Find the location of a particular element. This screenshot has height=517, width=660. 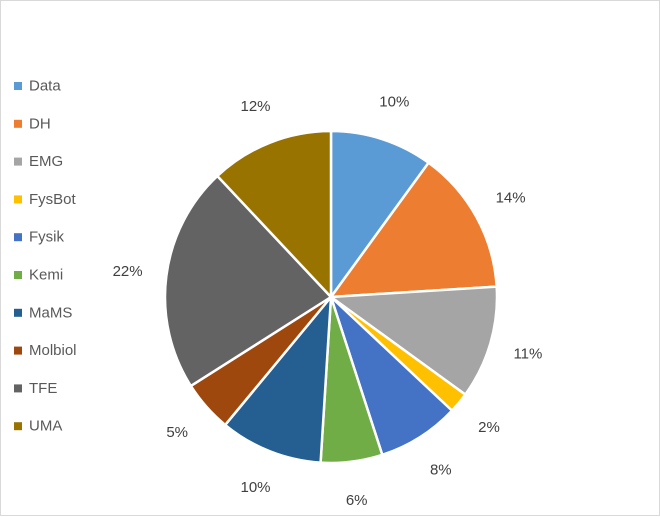

data-label-molbiol: 5% is located at coordinates (177, 432).